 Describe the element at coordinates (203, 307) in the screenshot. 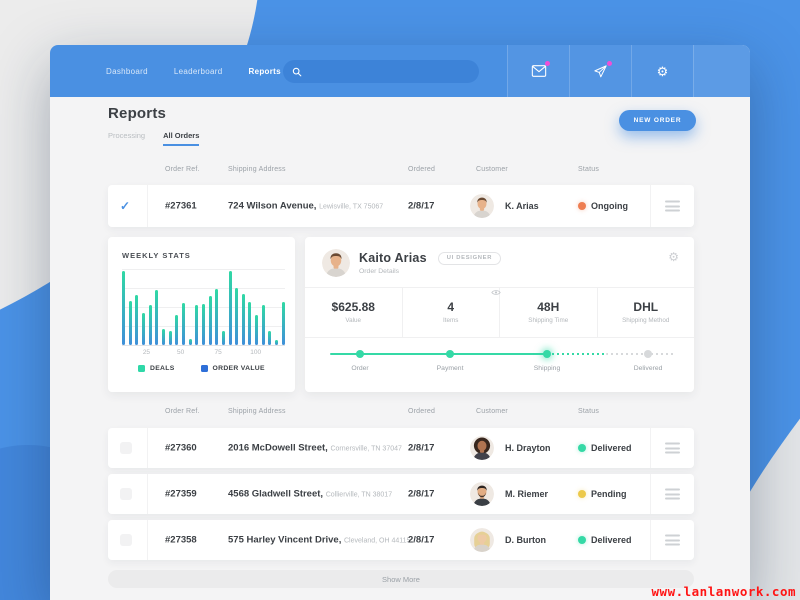

I see `weekly-stats-bar-chart` at that location.